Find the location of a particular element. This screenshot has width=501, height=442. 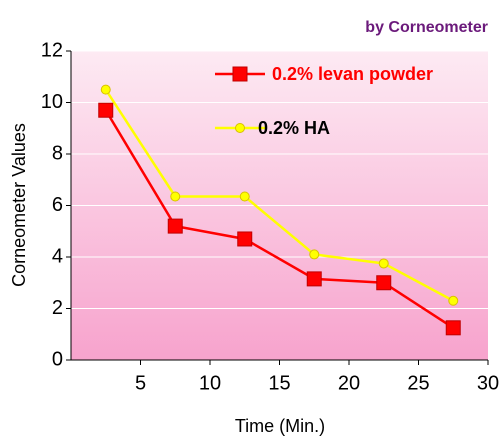

y-tick-label: 0 is located at coordinates (57, 359).